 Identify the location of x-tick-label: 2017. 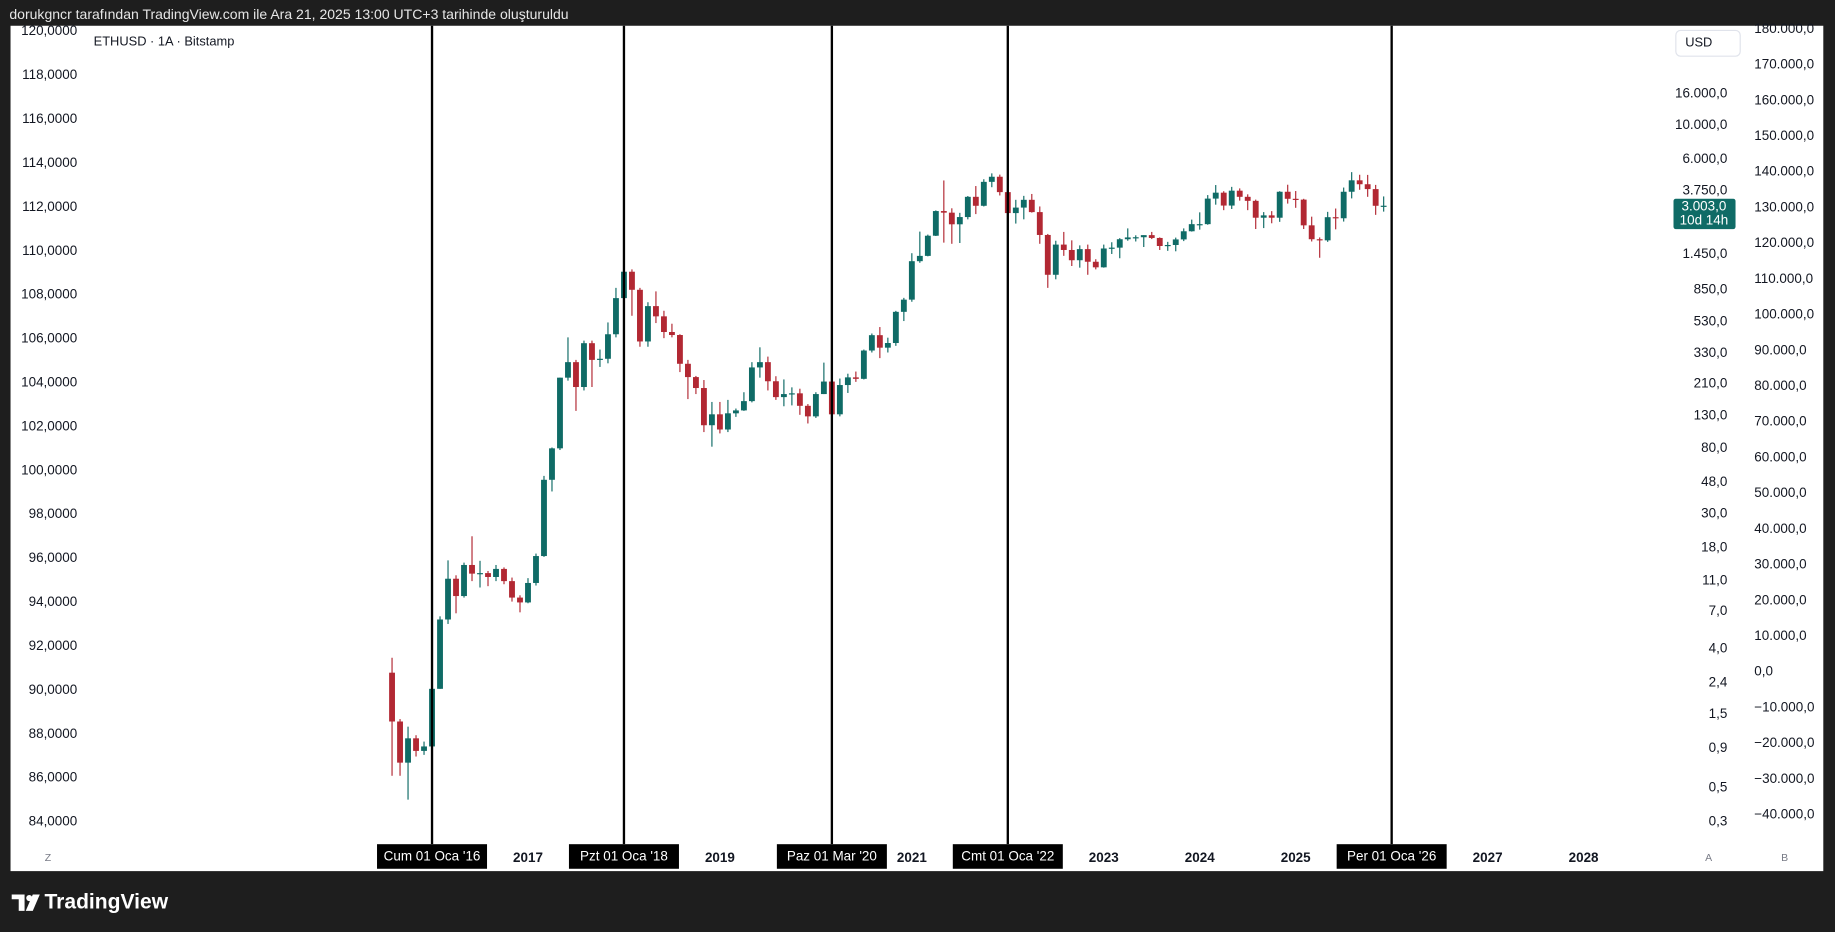
(528, 857).